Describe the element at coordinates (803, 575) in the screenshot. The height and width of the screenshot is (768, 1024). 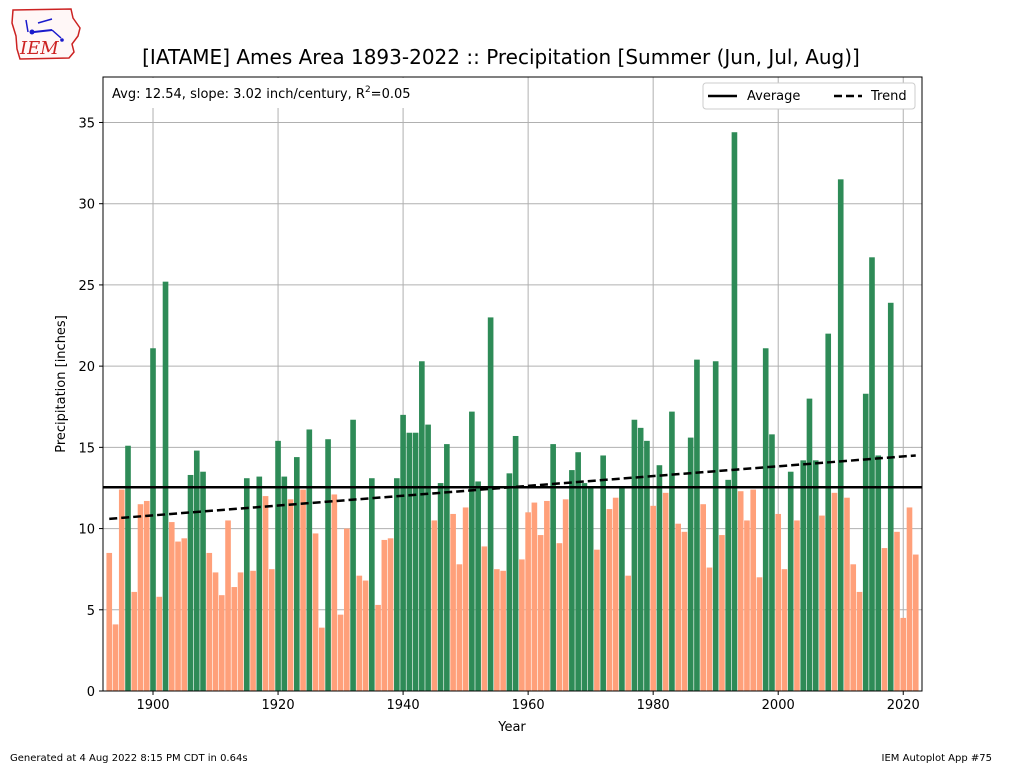
I see `bar-2004` at that location.